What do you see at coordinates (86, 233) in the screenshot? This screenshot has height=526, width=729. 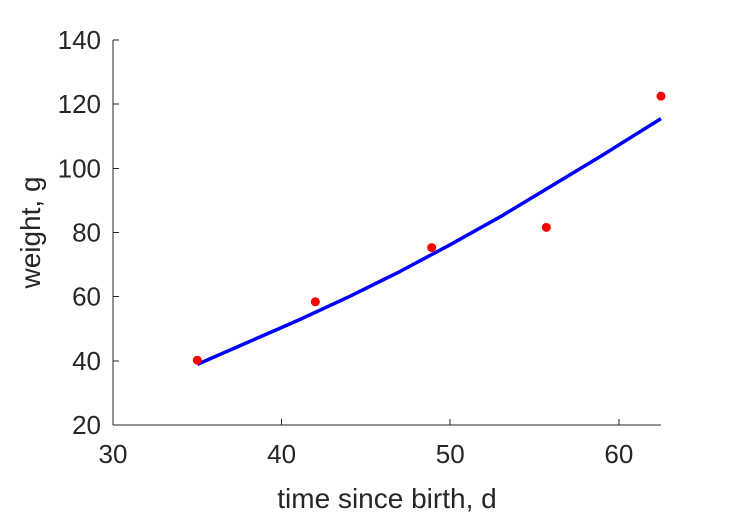 I see `y-tick-label: 80` at bounding box center [86, 233].